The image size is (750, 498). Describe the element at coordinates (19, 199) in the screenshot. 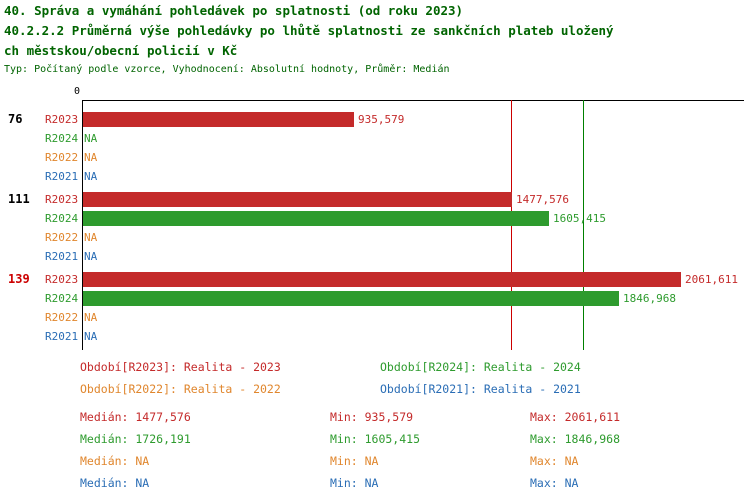

I see `group-label: 111` at that location.